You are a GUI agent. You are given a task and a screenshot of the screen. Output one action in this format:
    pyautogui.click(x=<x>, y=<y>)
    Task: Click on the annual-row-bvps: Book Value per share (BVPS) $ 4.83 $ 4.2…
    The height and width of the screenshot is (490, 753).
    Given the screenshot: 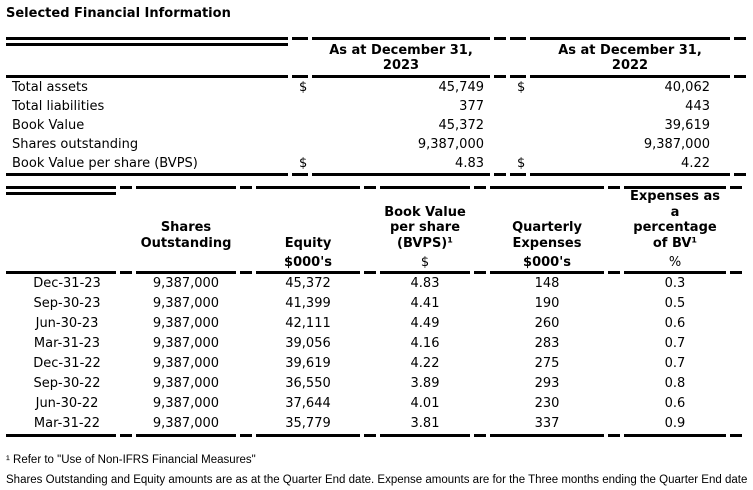 What is the action you would take?
    pyautogui.click(x=376, y=165)
    